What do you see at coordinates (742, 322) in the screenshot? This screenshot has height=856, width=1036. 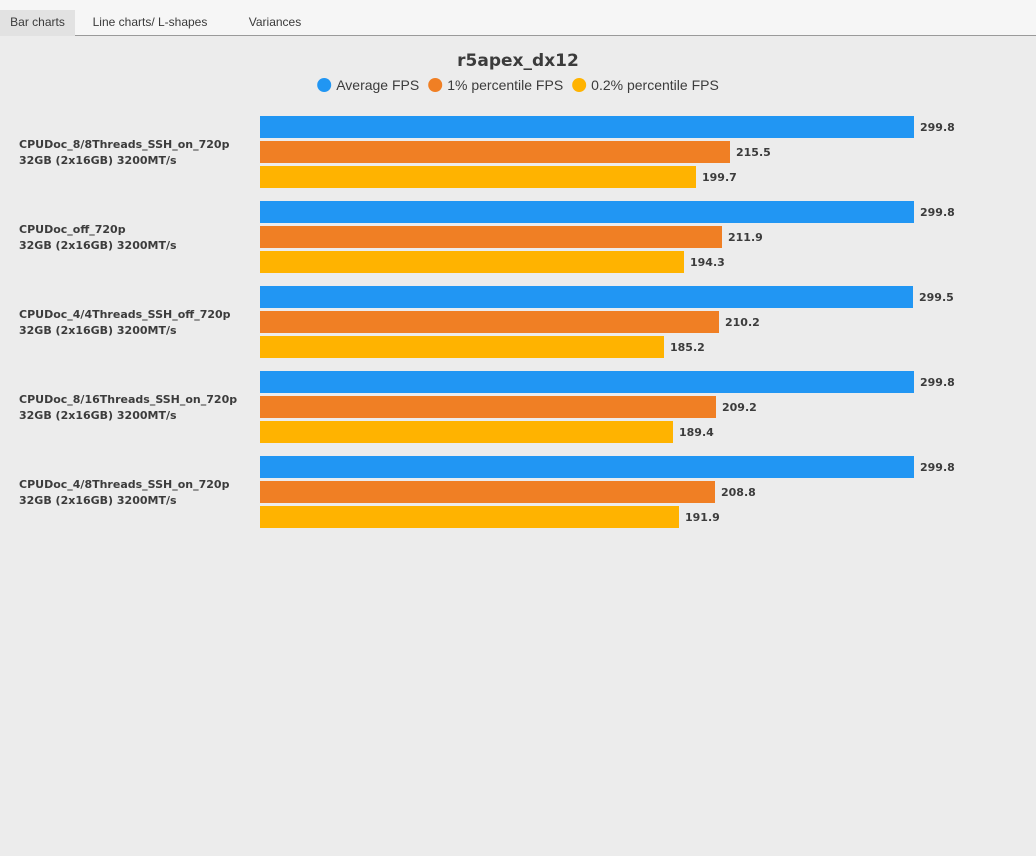 I see `bar-value-label: 210.2` at bounding box center [742, 322].